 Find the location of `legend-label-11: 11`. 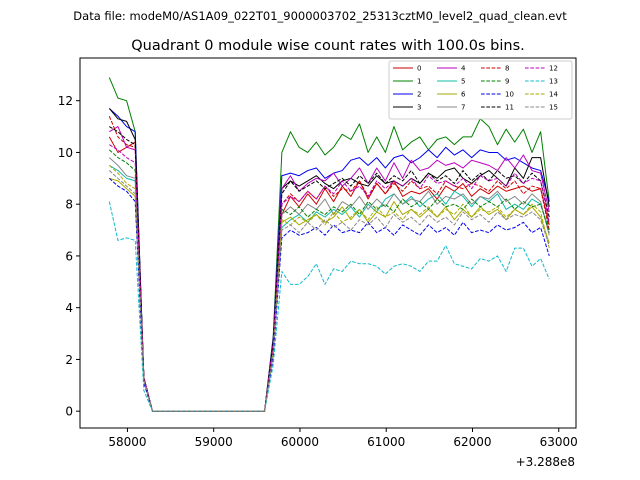

legend-label-11: 11 is located at coordinates (509, 108).